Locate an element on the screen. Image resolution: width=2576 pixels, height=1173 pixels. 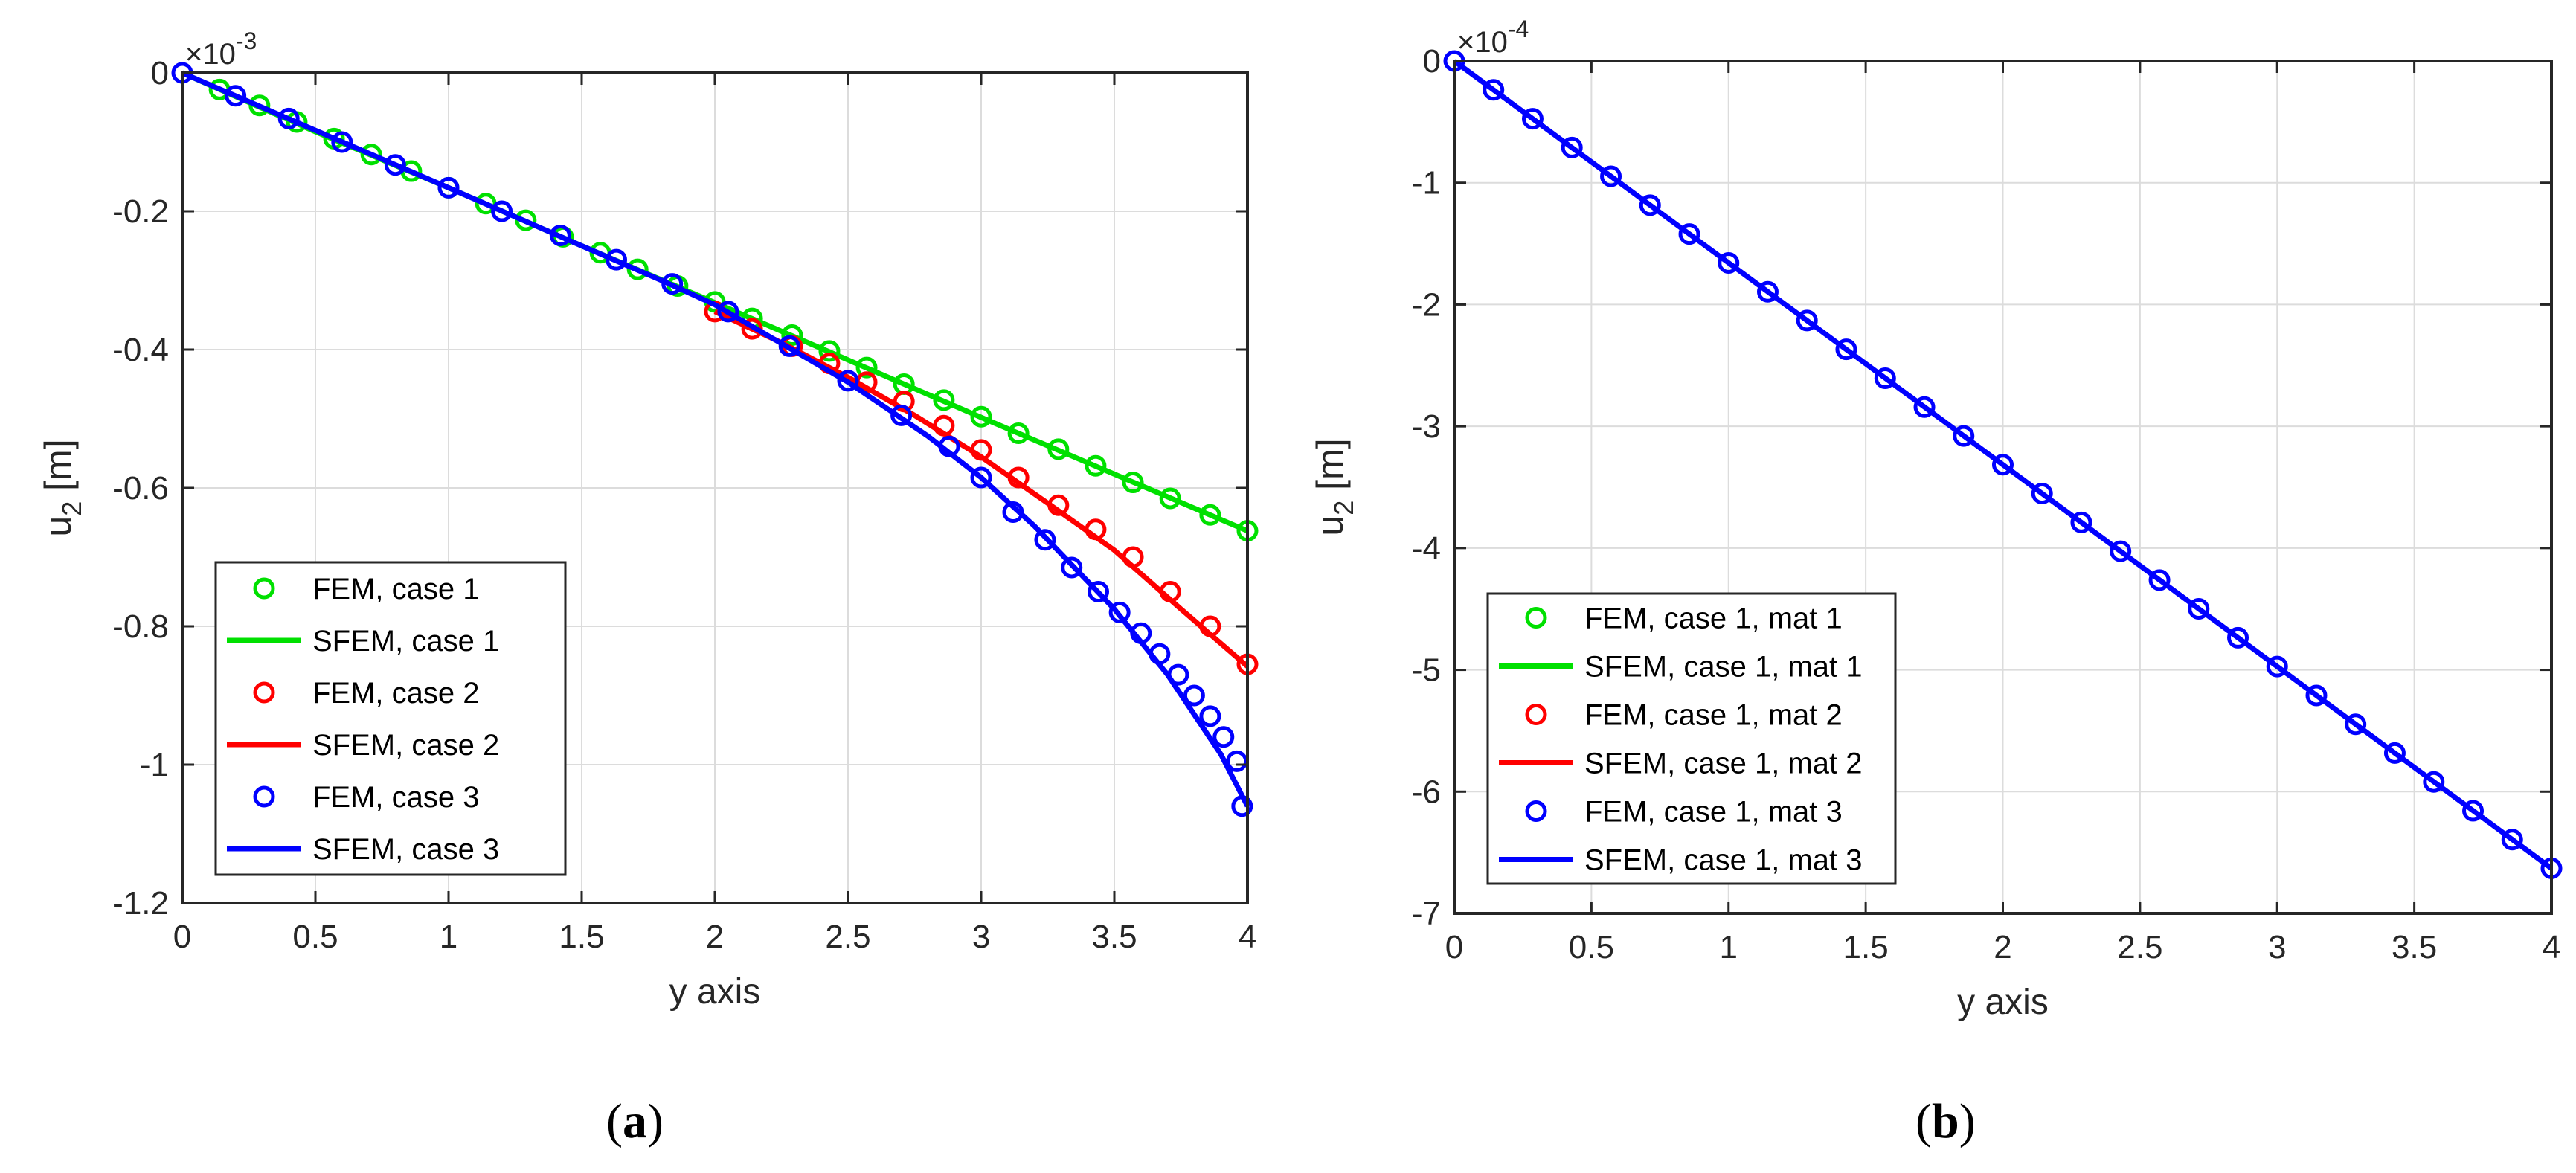
x-tick-label: 2.5 is located at coordinates (2139, 947).